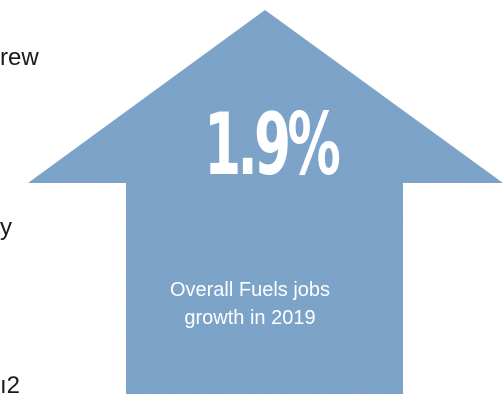  What do you see at coordinates (250, 304) in the screenshot?
I see `stat-caption: Overall Fuels jobs growth in 2019` at bounding box center [250, 304].